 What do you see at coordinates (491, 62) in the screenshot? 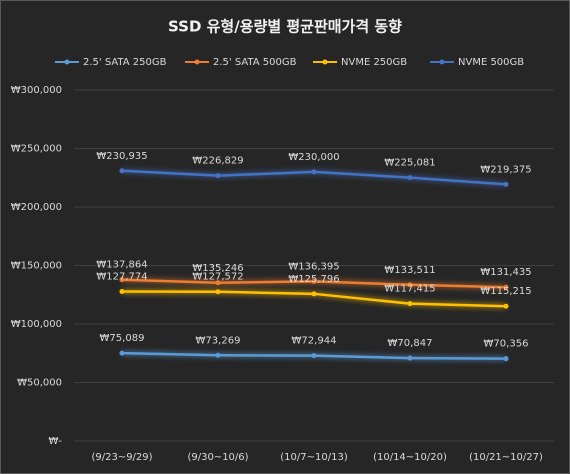
I see `legend-label: NVME 500GB` at bounding box center [491, 62].